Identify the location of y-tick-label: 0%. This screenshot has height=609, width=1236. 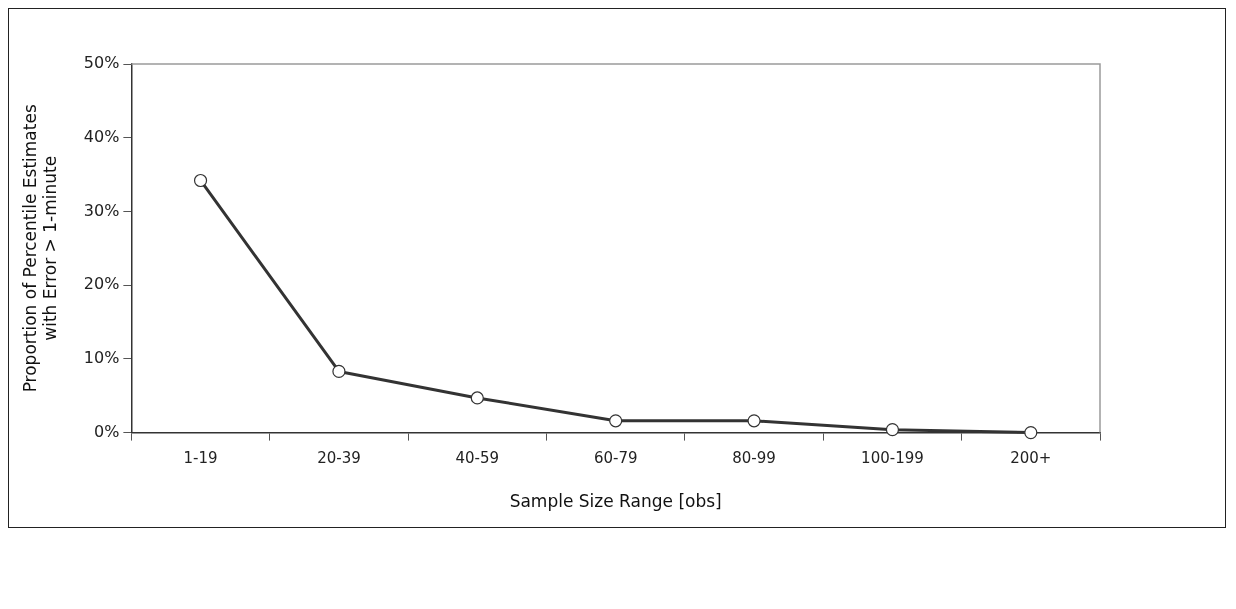
(106, 431).